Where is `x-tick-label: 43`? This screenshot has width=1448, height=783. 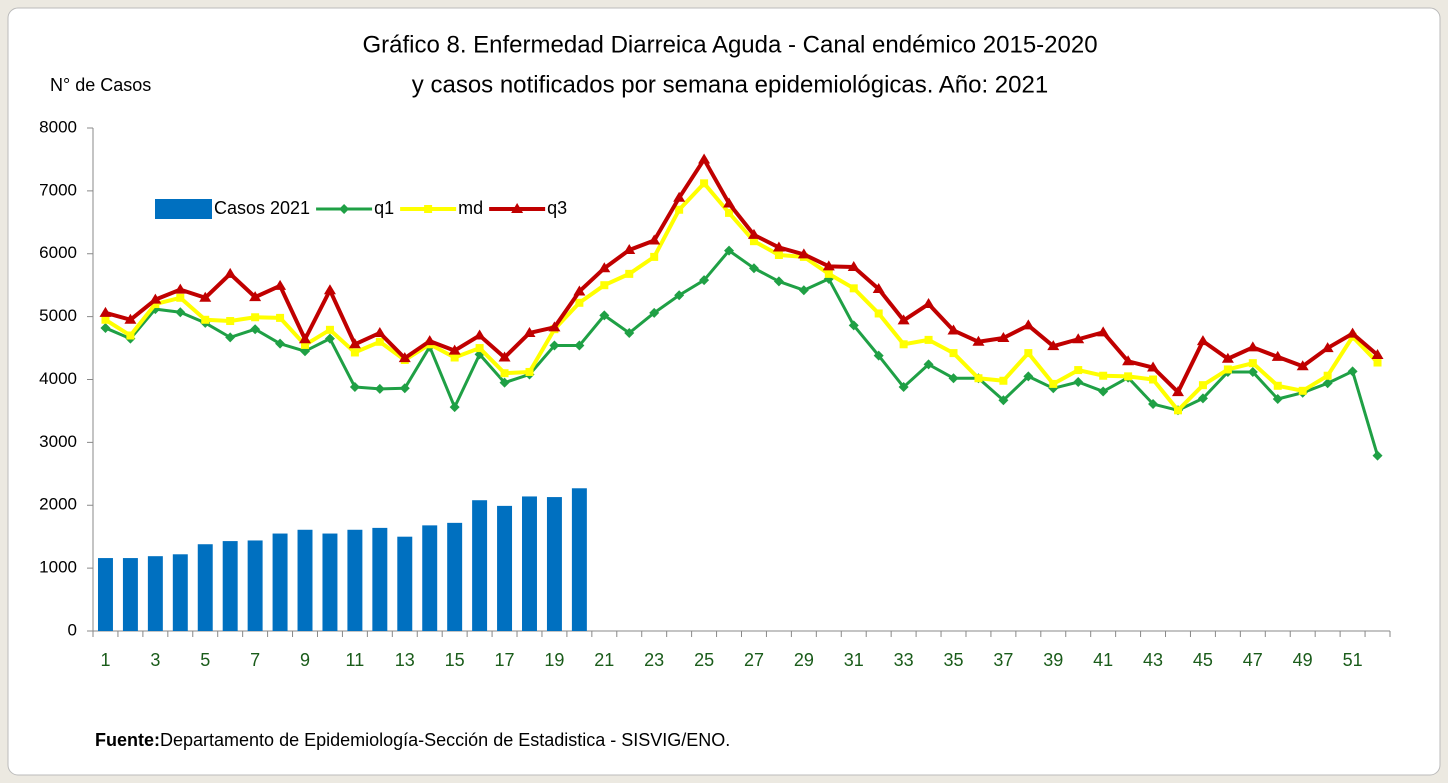 x-tick-label: 43 is located at coordinates (1153, 660).